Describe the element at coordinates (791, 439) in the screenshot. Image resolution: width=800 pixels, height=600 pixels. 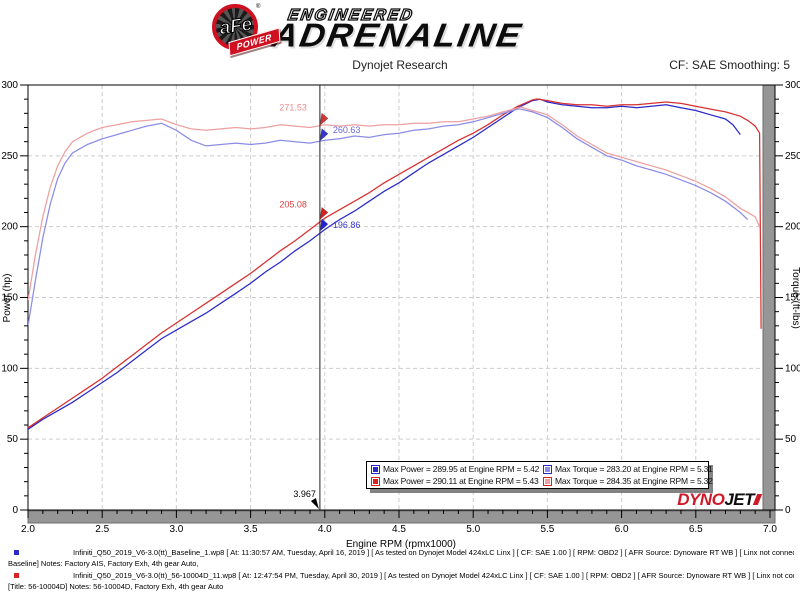
I see `y-tick-label-right: 50` at that location.